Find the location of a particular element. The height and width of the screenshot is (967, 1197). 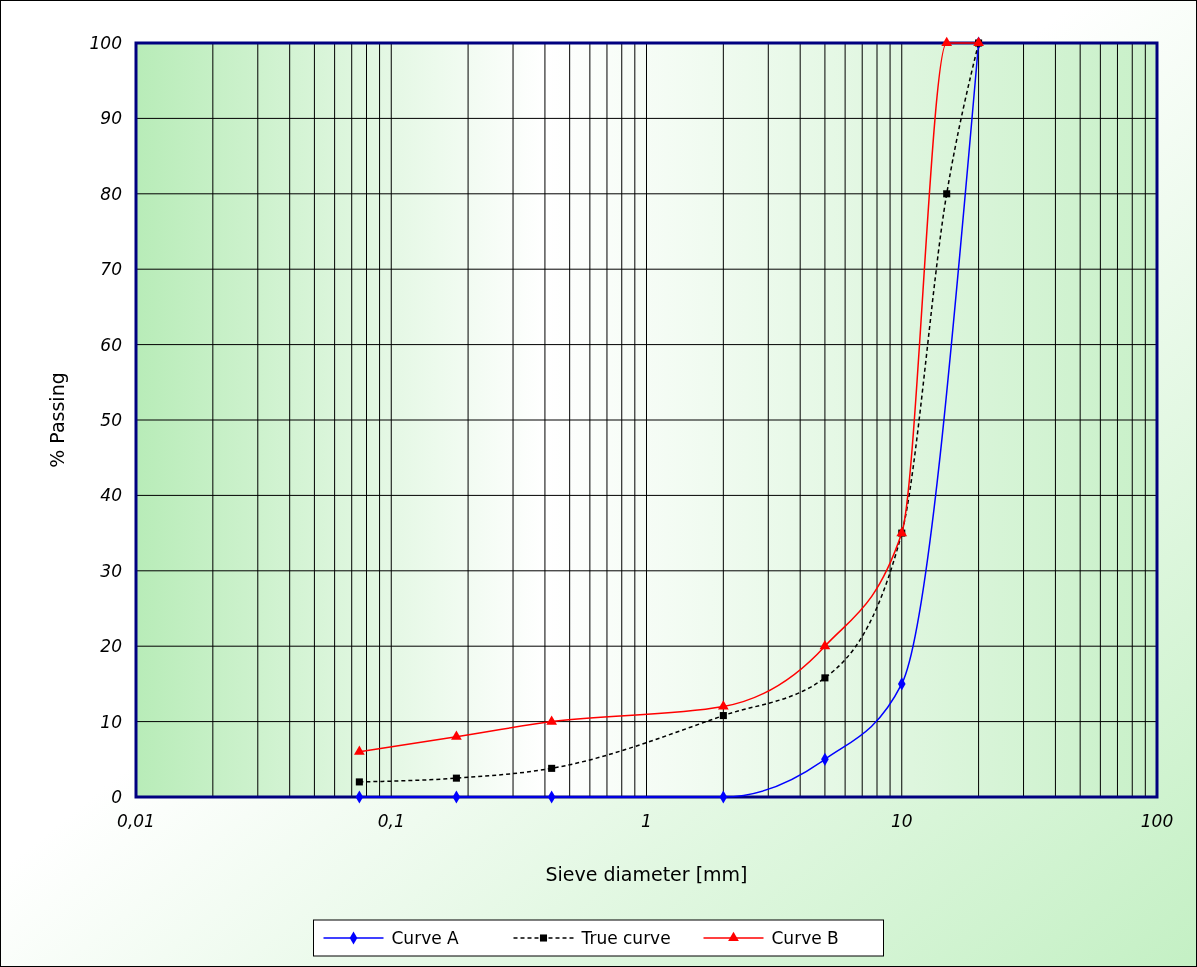

y-tick-label: 10 is located at coordinates (111, 721).